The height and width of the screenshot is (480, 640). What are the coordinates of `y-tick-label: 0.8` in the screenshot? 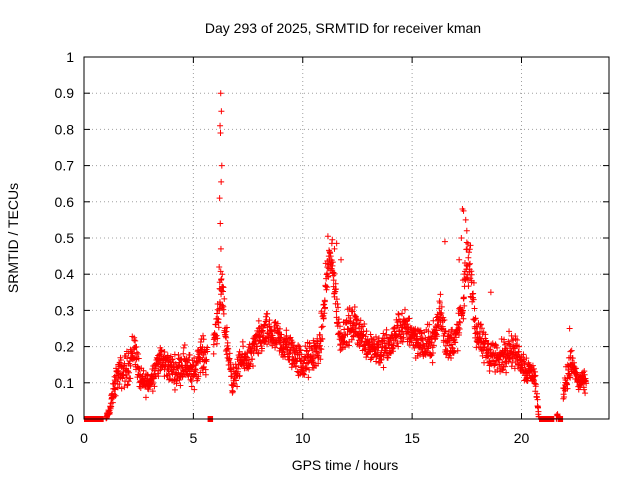 It's located at (65, 129).